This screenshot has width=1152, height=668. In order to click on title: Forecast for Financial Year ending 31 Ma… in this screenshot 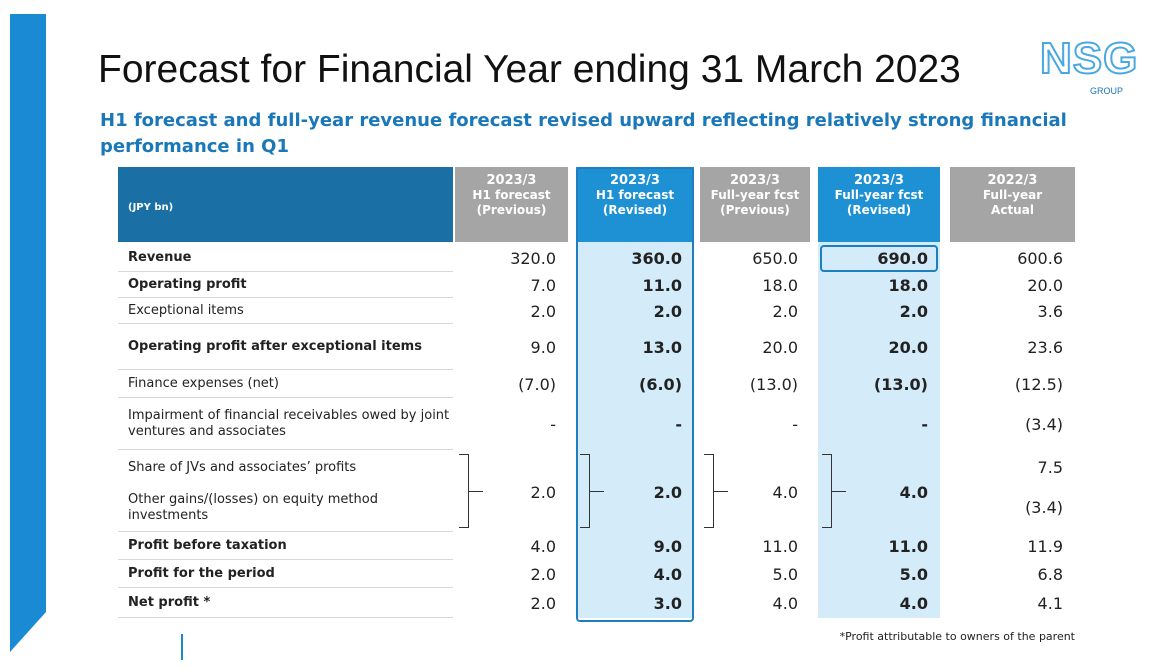, I will do `click(529, 69)`.